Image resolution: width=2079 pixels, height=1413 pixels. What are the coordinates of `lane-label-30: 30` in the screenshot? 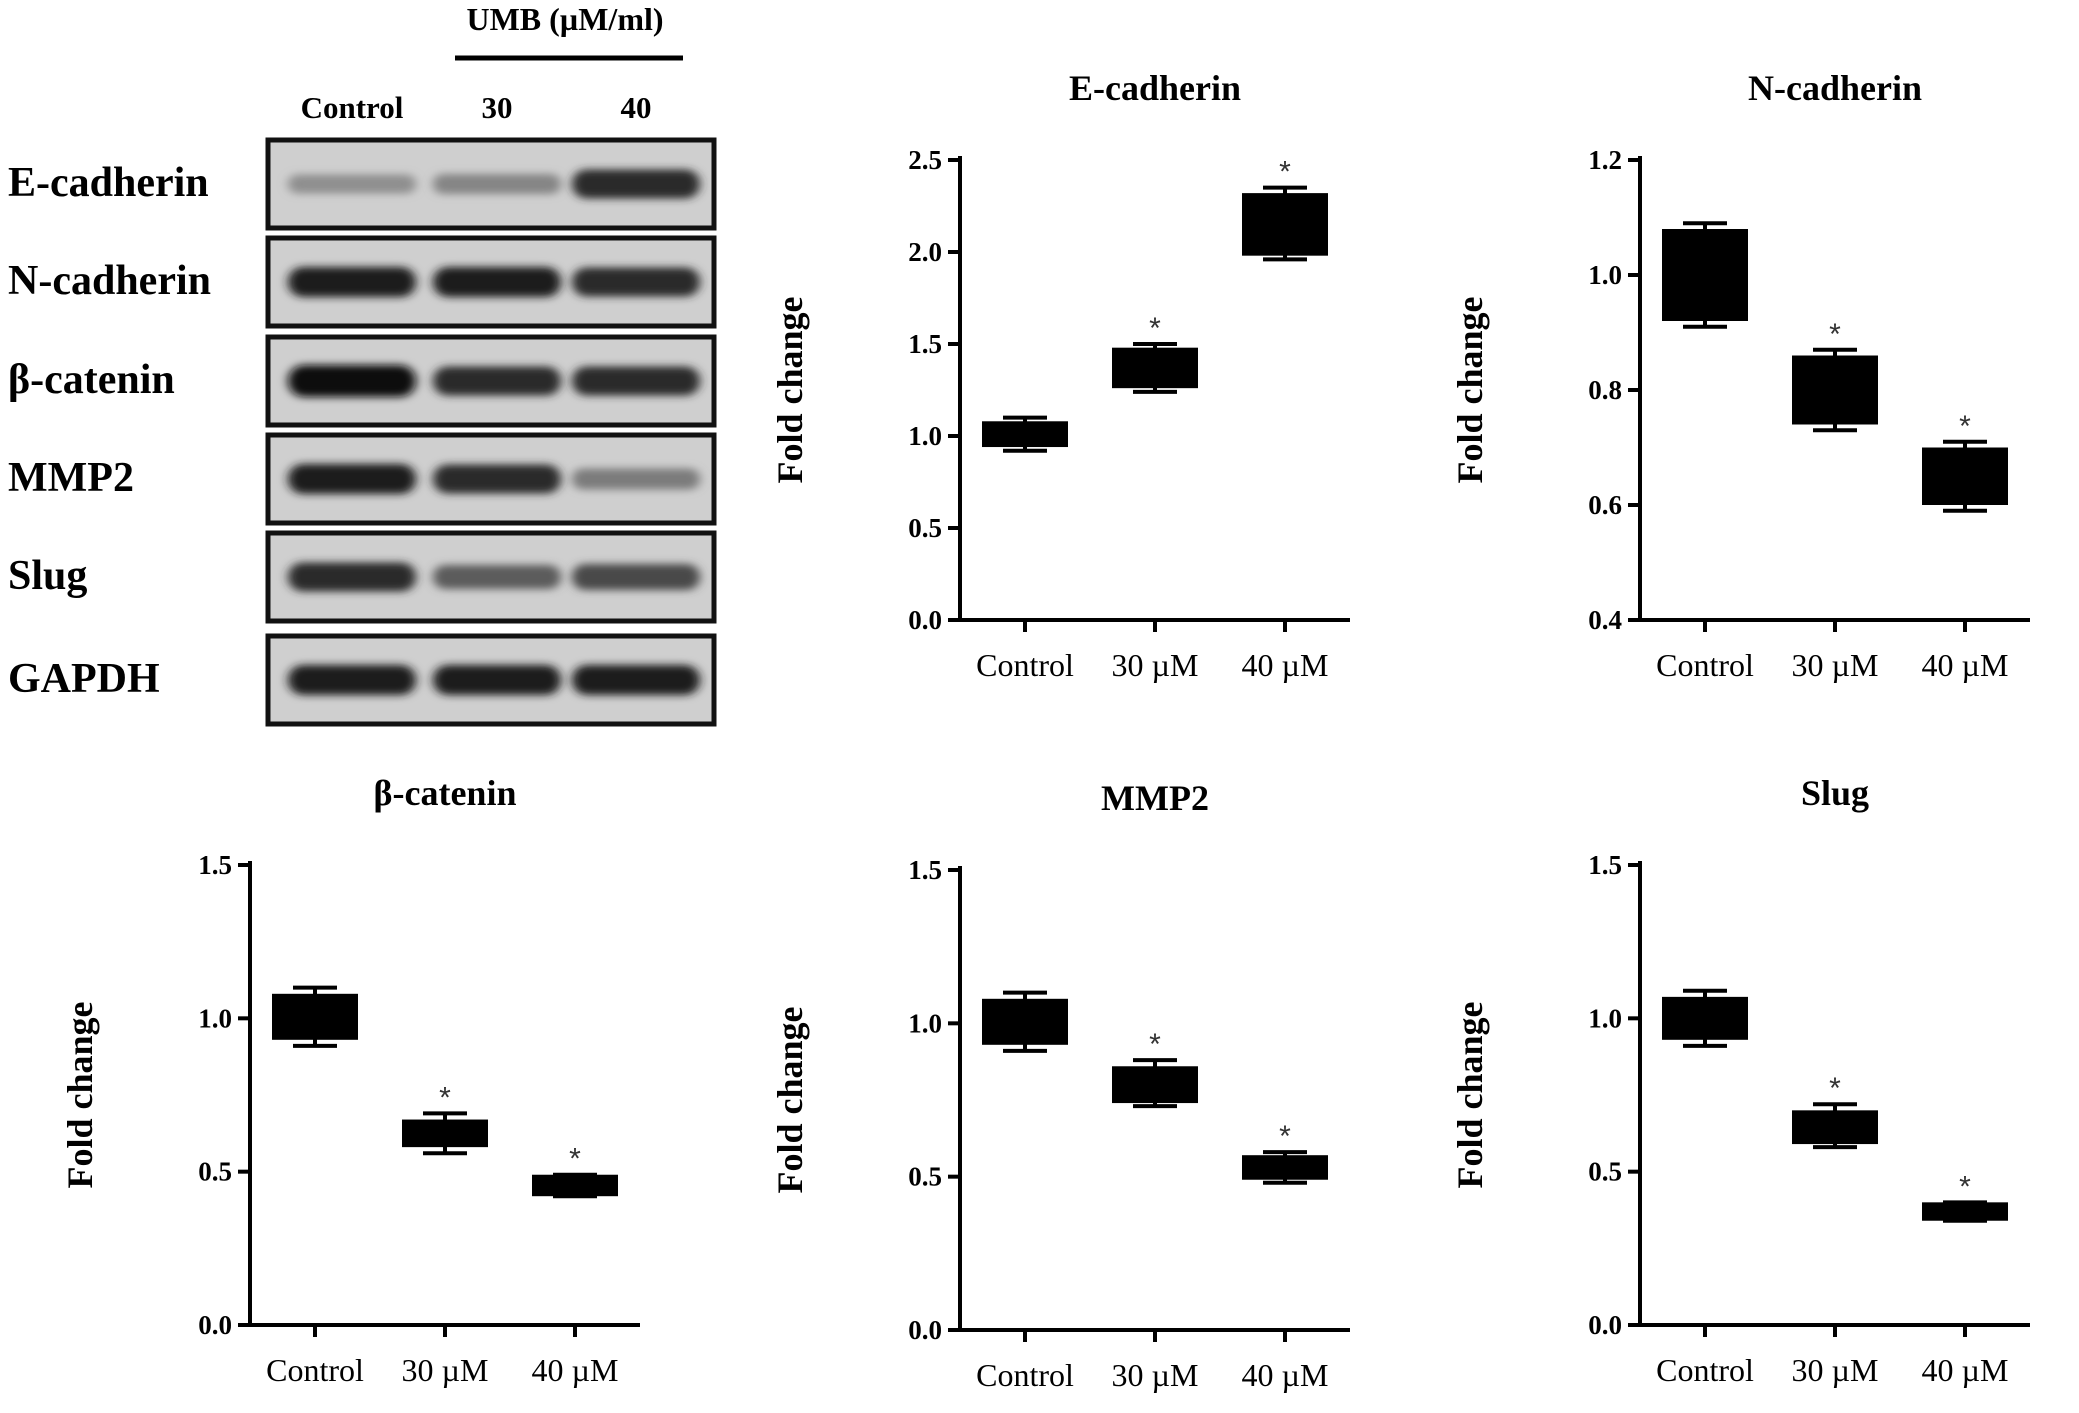 It's located at (497, 107).